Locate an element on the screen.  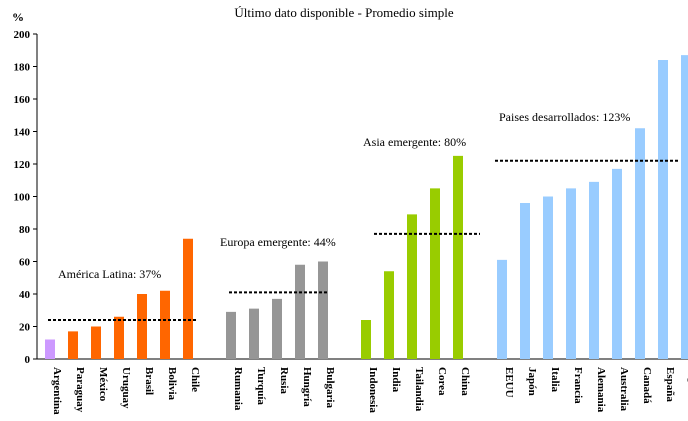
category-label: Uruguay is located at coordinates (126, 388).